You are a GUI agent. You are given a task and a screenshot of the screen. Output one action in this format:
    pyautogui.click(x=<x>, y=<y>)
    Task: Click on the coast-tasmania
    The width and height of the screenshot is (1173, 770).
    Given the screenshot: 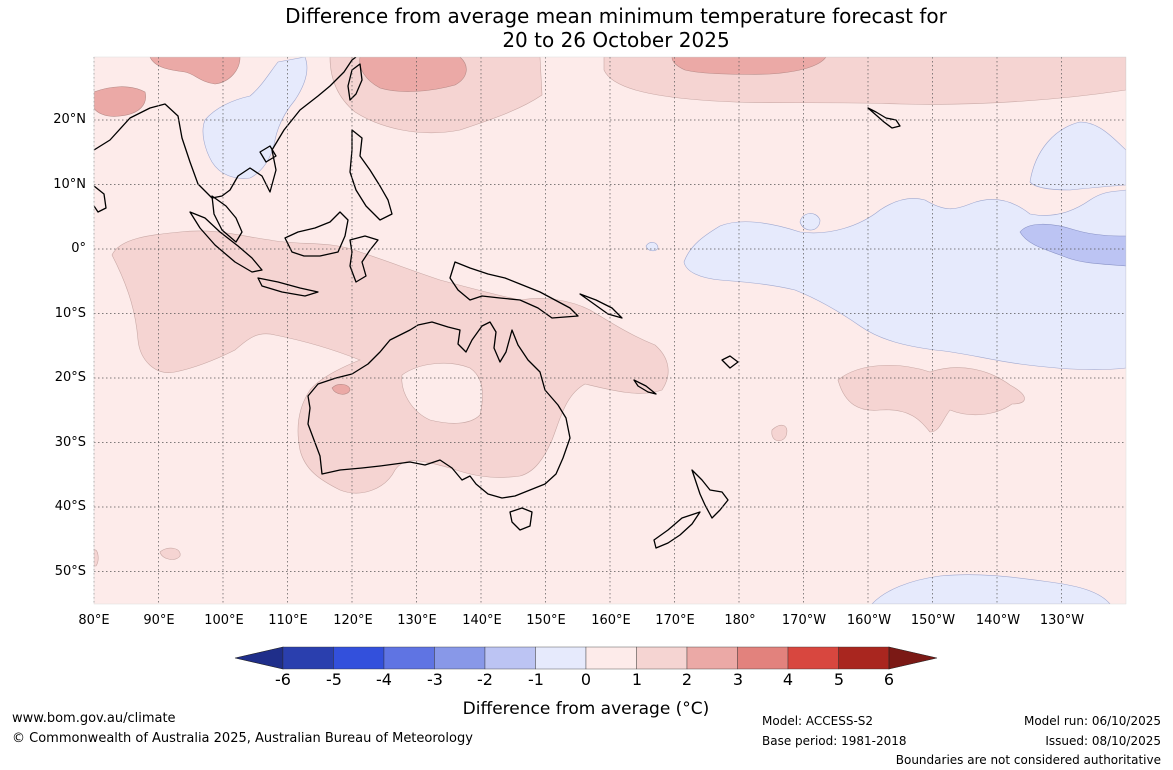 What is the action you would take?
    pyautogui.click(x=521, y=519)
    